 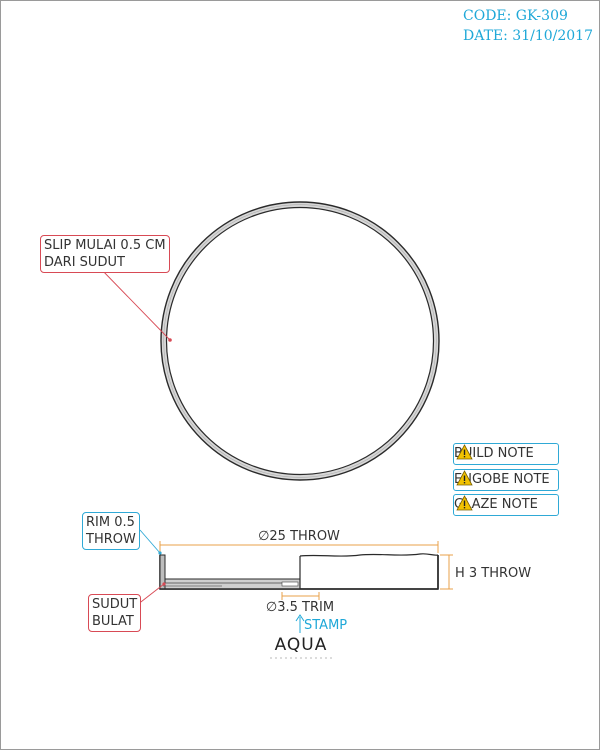 I want to click on trim-dimension: ∅3.5 TRIM, so click(x=300, y=603).